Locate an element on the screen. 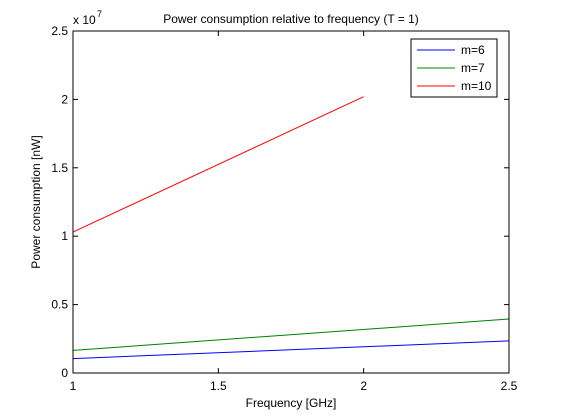  legend-label-m-6: m=6 is located at coordinates (473, 50).